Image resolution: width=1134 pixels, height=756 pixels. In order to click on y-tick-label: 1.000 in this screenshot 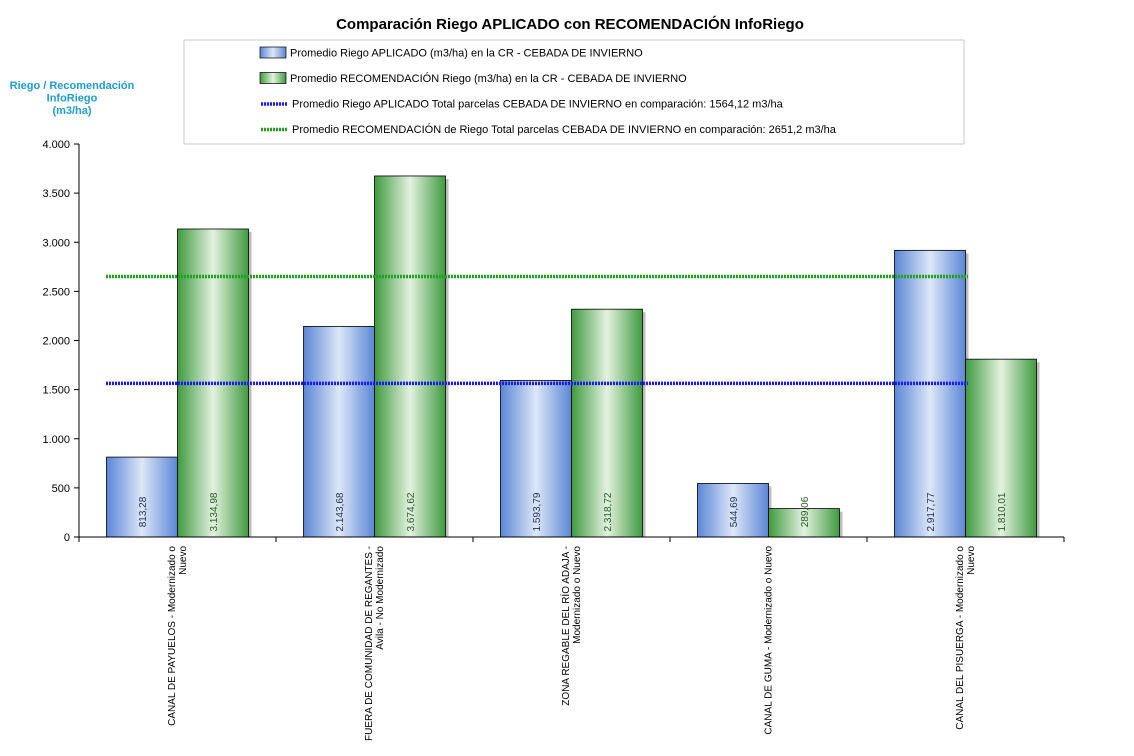, I will do `click(56, 440)`.